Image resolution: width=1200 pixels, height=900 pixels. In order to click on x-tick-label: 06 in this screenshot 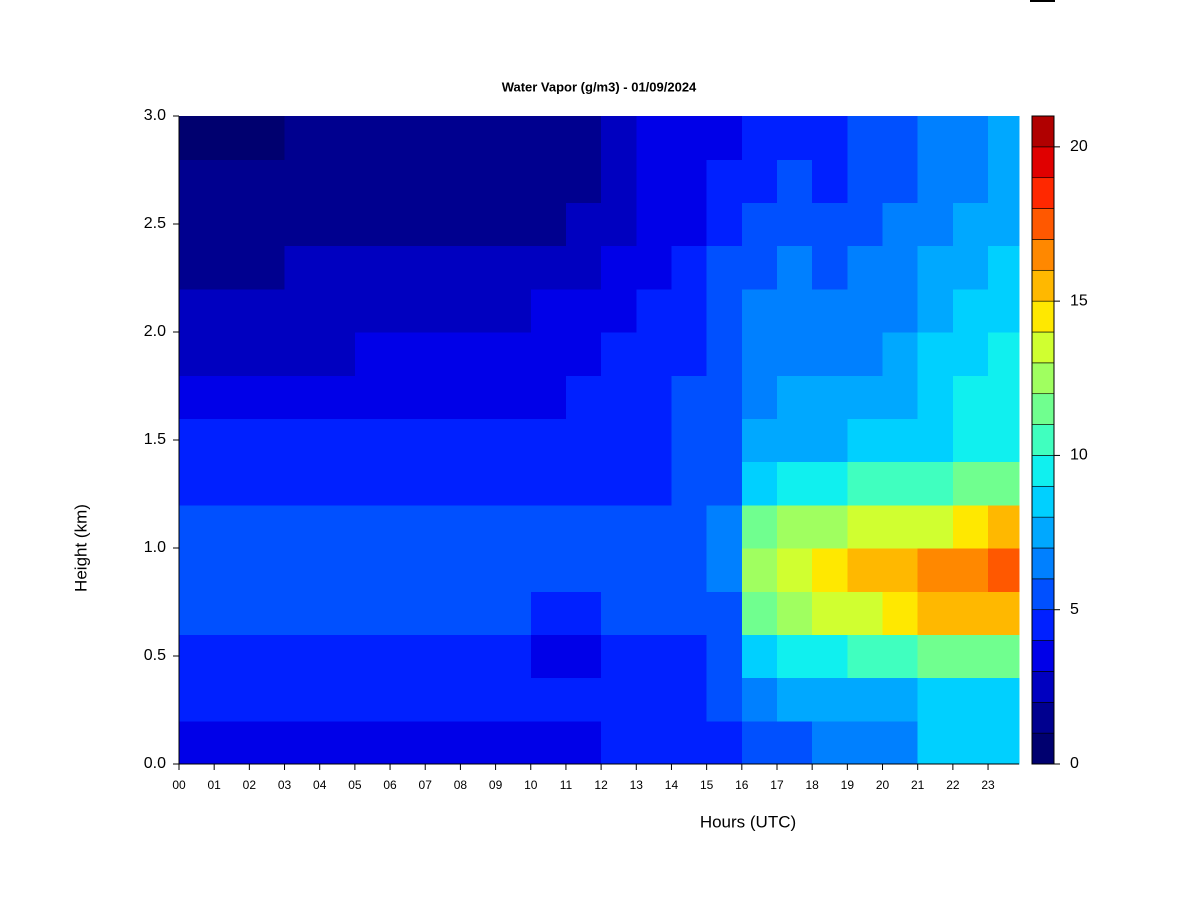, I will do `click(390, 785)`.